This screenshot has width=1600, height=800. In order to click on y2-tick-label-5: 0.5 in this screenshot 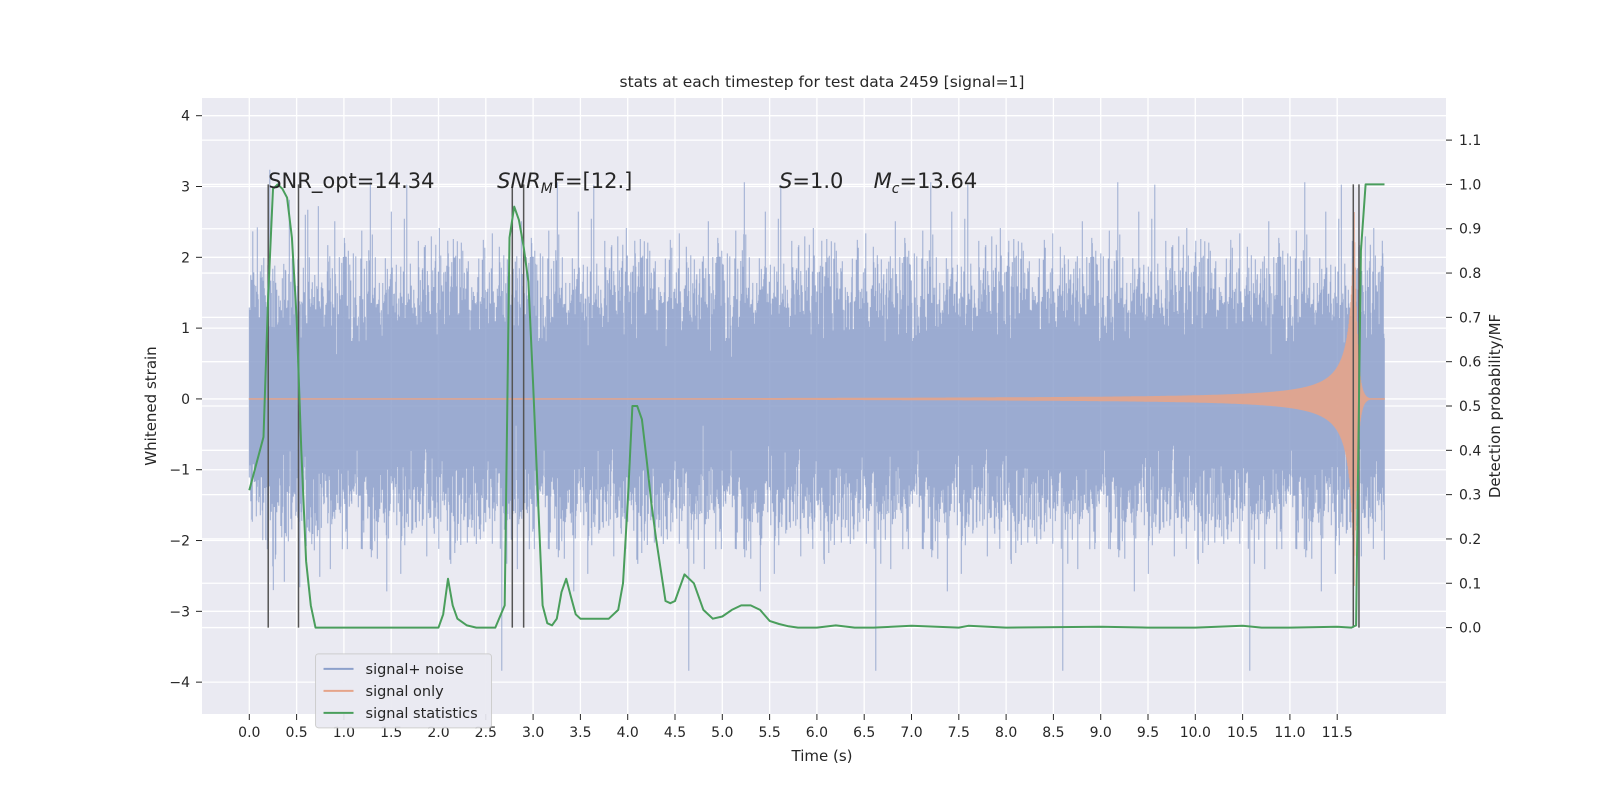, I will do `click(1470, 407)`.